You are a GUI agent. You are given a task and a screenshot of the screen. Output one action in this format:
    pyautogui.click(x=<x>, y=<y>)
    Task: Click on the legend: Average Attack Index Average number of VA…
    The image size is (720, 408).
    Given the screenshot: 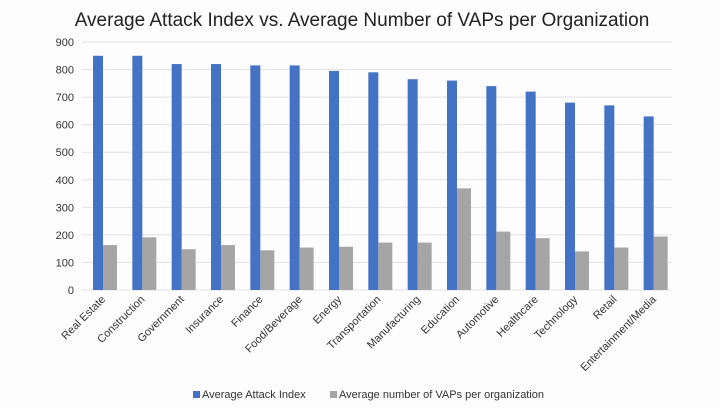 What is the action you would take?
    pyautogui.click(x=368, y=395)
    